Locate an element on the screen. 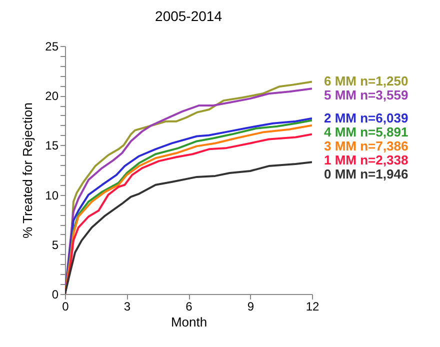 This screenshot has height=347, width=440. y-axis-title: % Treated for Rejection is located at coordinates (28, 170).